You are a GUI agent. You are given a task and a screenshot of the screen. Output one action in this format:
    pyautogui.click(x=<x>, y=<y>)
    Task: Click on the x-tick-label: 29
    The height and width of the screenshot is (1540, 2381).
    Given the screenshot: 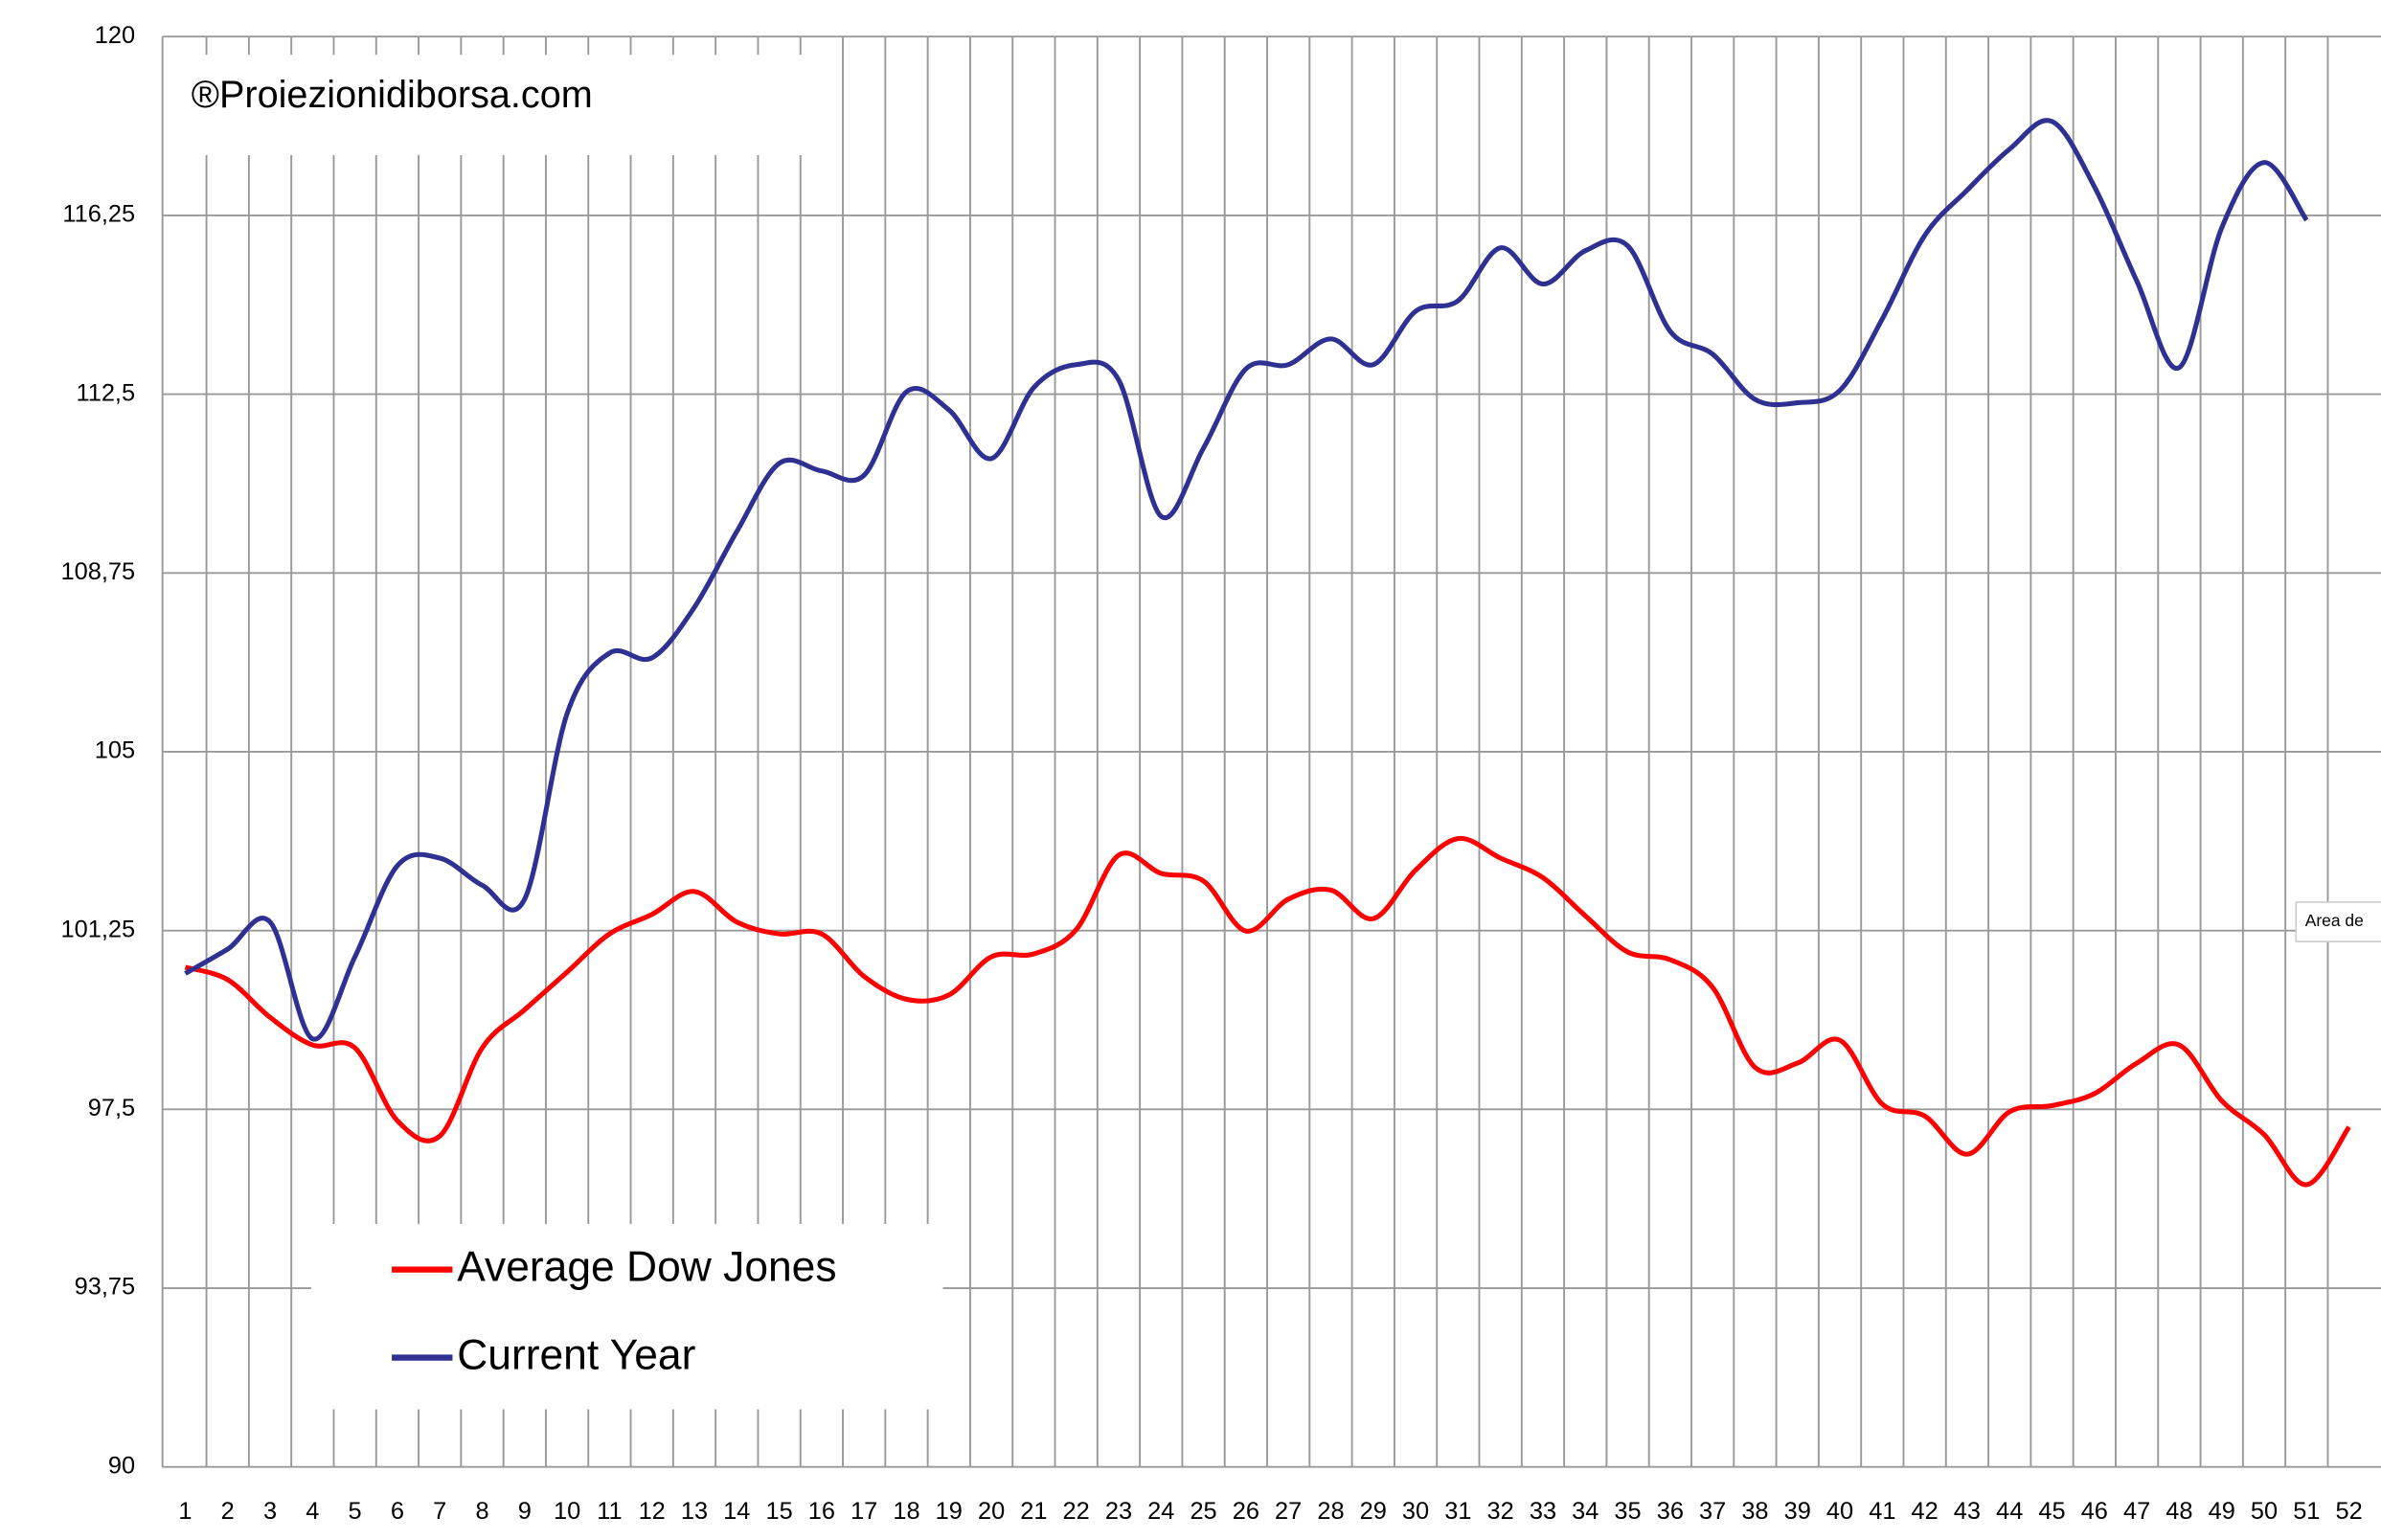 What is the action you would take?
    pyautogui.click(x=1373, y=1511)
    